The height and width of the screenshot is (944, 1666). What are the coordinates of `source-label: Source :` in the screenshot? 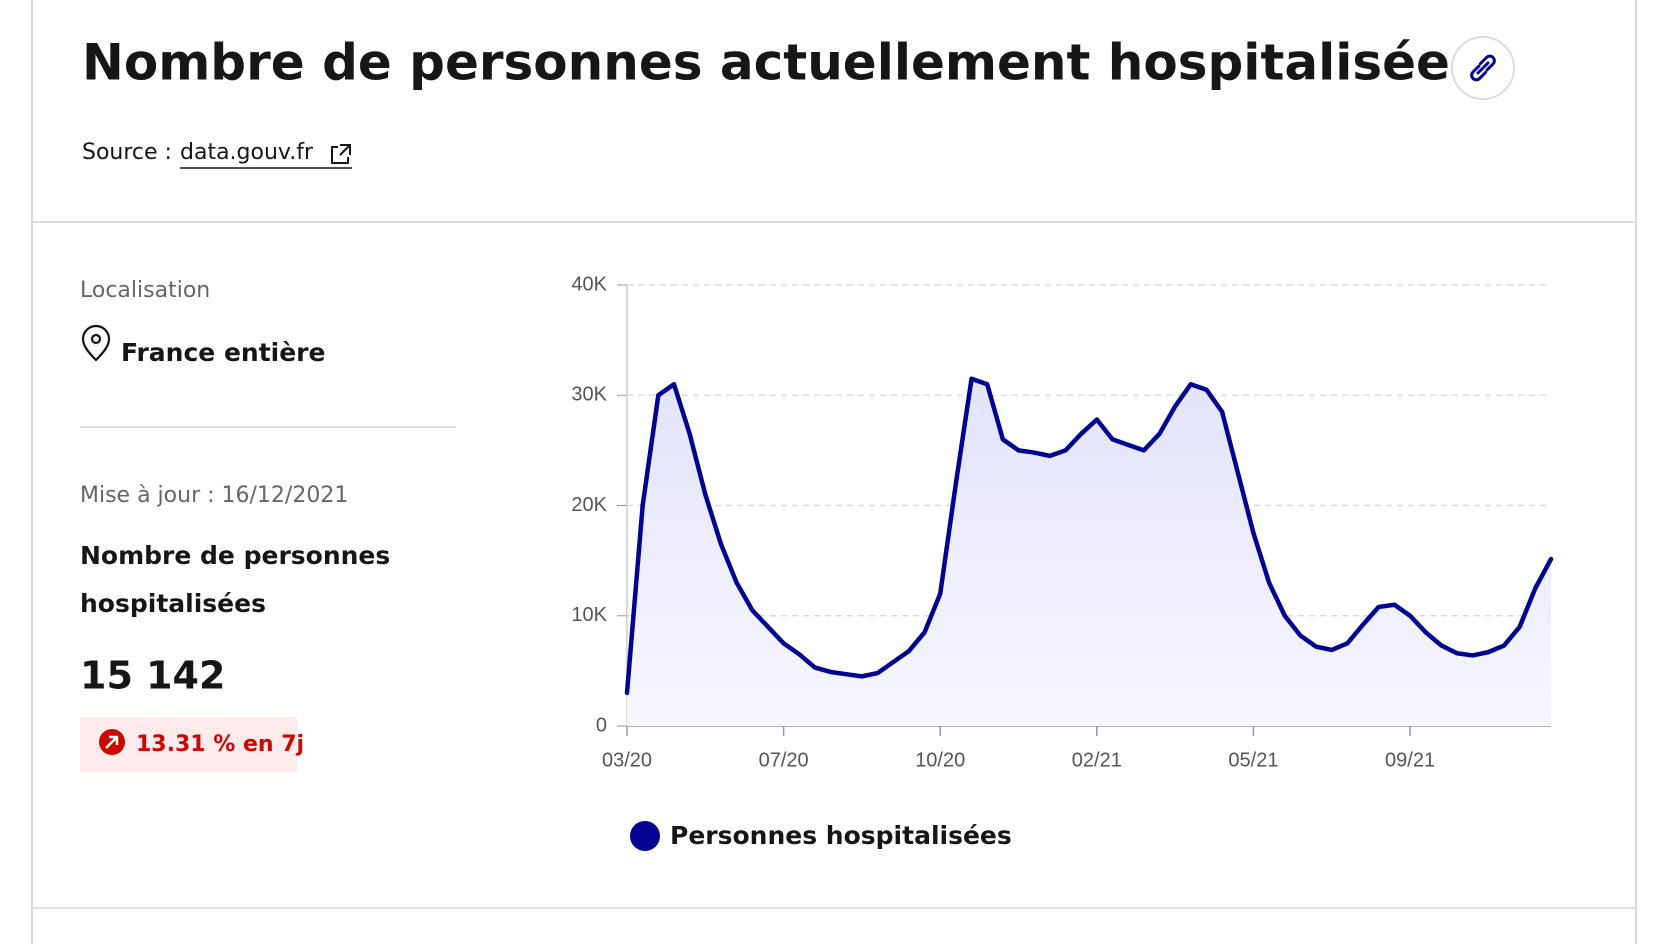 It's located at (127, 152).